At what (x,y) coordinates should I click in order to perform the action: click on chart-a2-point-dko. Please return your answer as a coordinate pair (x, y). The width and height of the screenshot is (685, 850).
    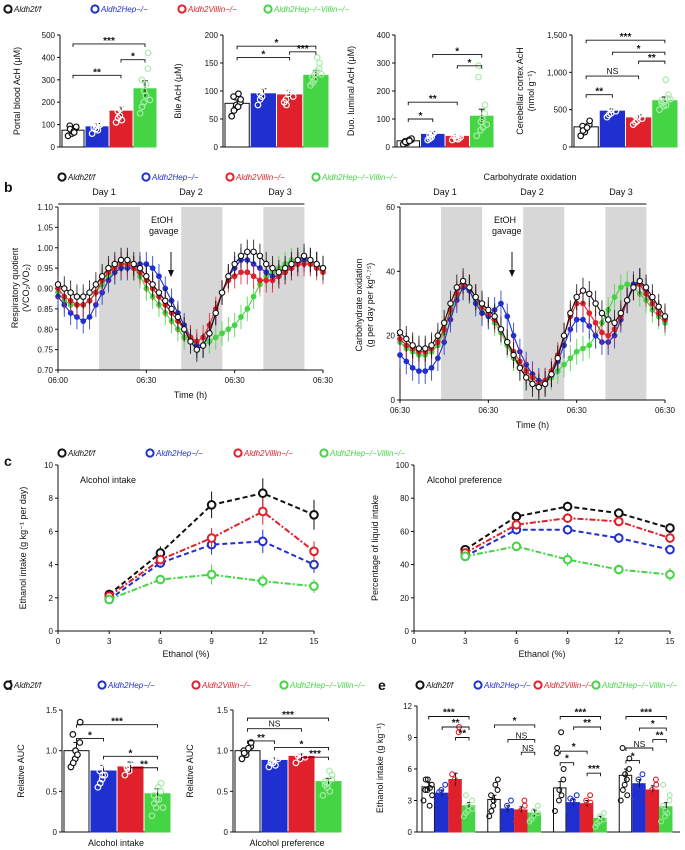
    Looking at the image, I should click on (313, 82).